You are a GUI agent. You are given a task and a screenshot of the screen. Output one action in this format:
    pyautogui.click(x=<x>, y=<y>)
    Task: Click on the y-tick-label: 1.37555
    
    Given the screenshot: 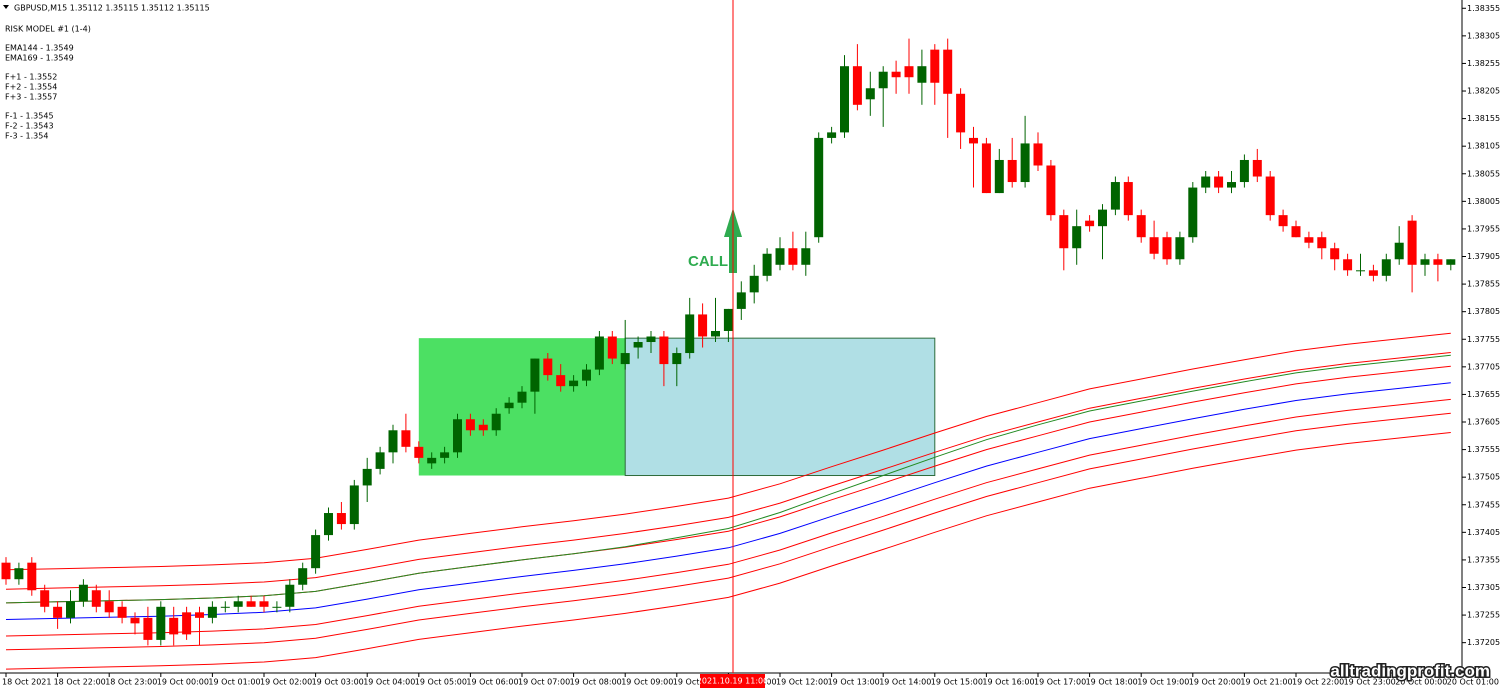 What is the action you would take?
    pyautogui.click(x=1483, y=449)
    